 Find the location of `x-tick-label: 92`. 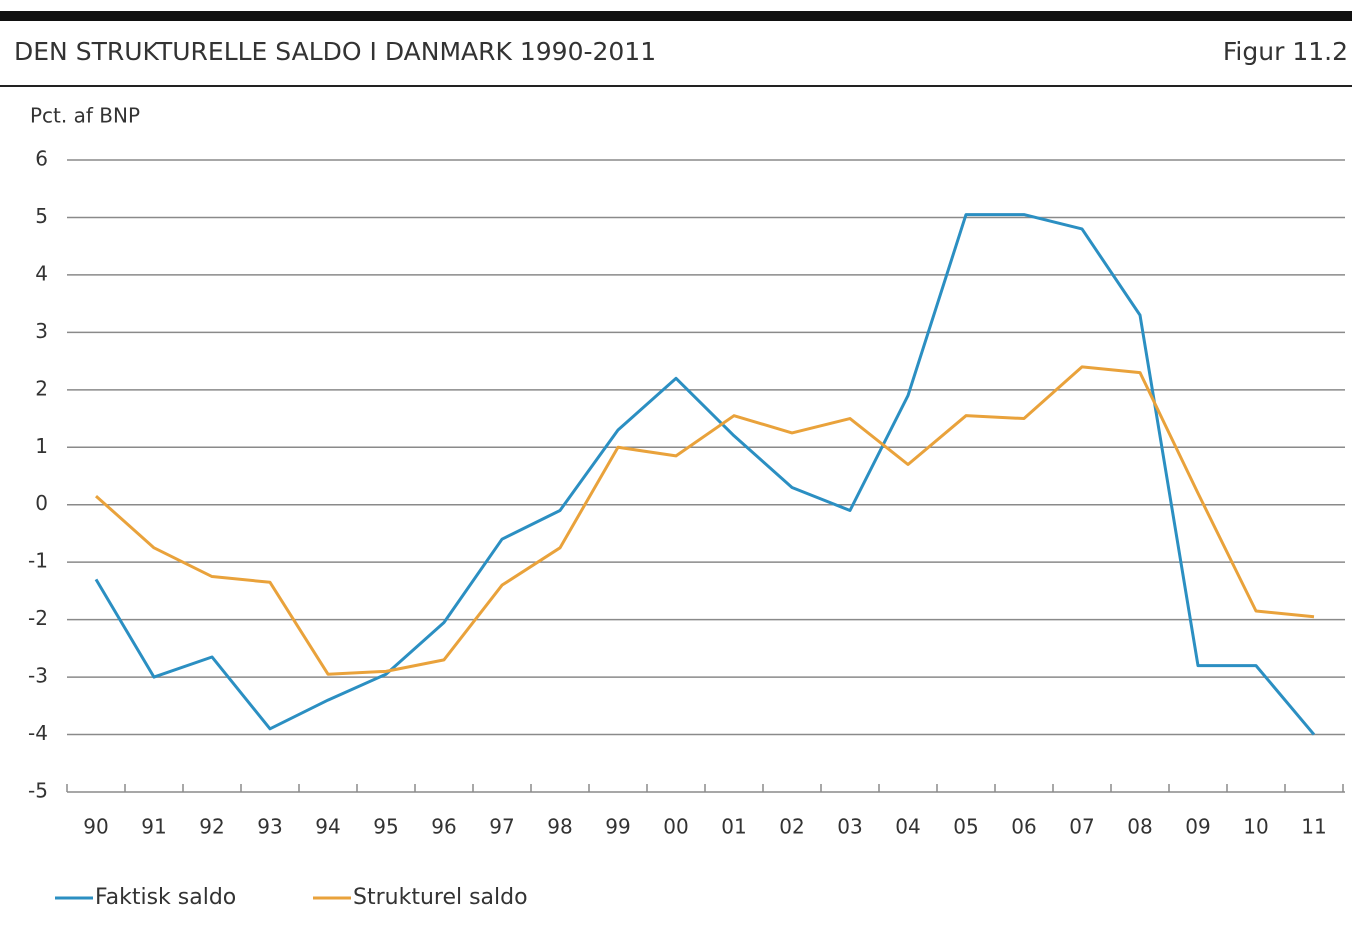

x-tick-label: 92 is located at coordinates (211, 827).